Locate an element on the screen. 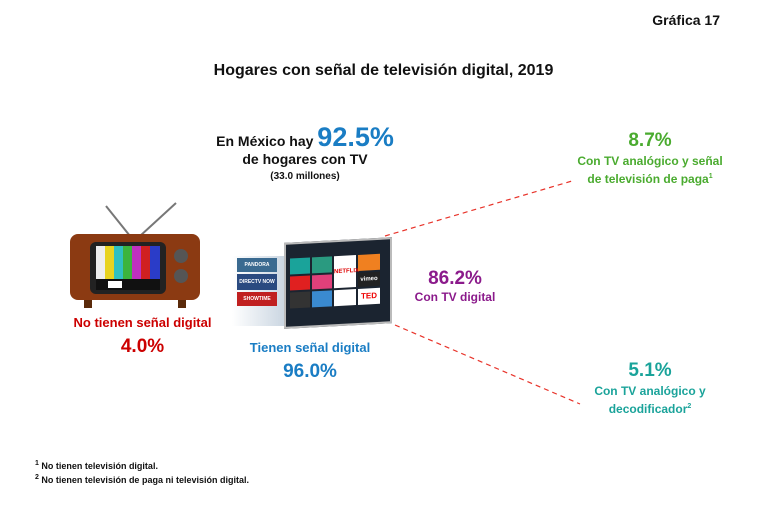 The image size is (767, 519). footnote-ref: 2 is located at coordinates (689, 406).